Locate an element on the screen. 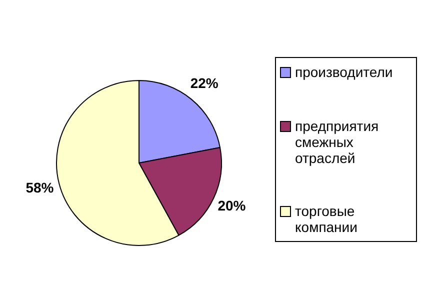 Image resolution: width=427 pixels, height=301 pixels. data-label: 22% is located at coordinates (204, 82).